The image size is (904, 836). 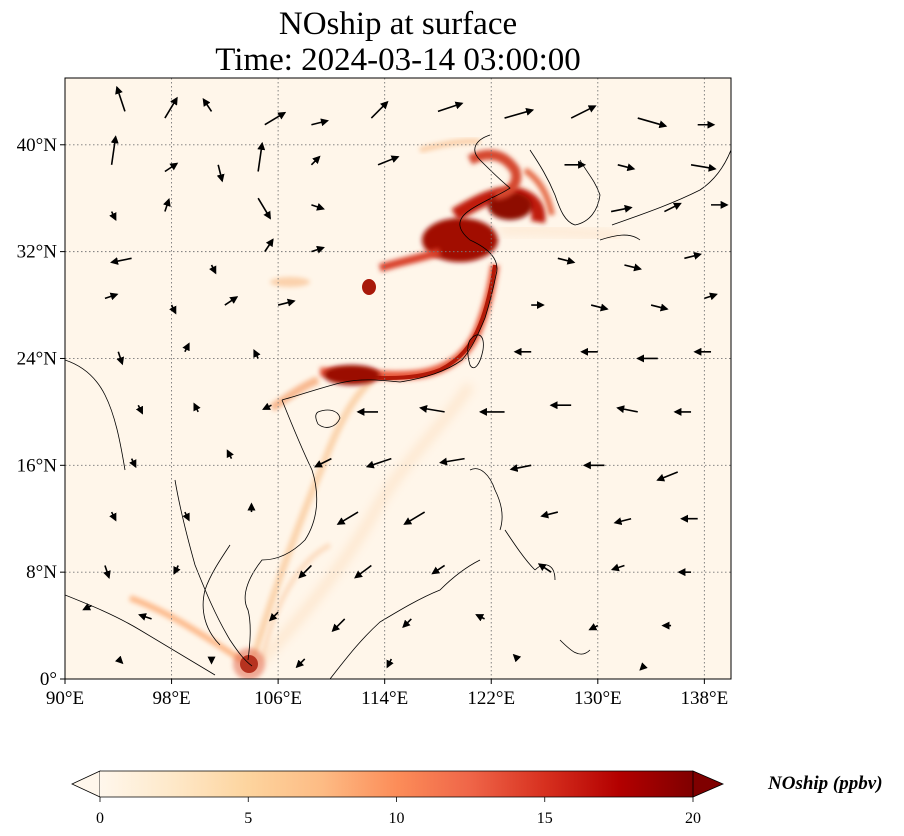 I want to click on plume-gulf-of-tonkin, so click(x=294, y=394).